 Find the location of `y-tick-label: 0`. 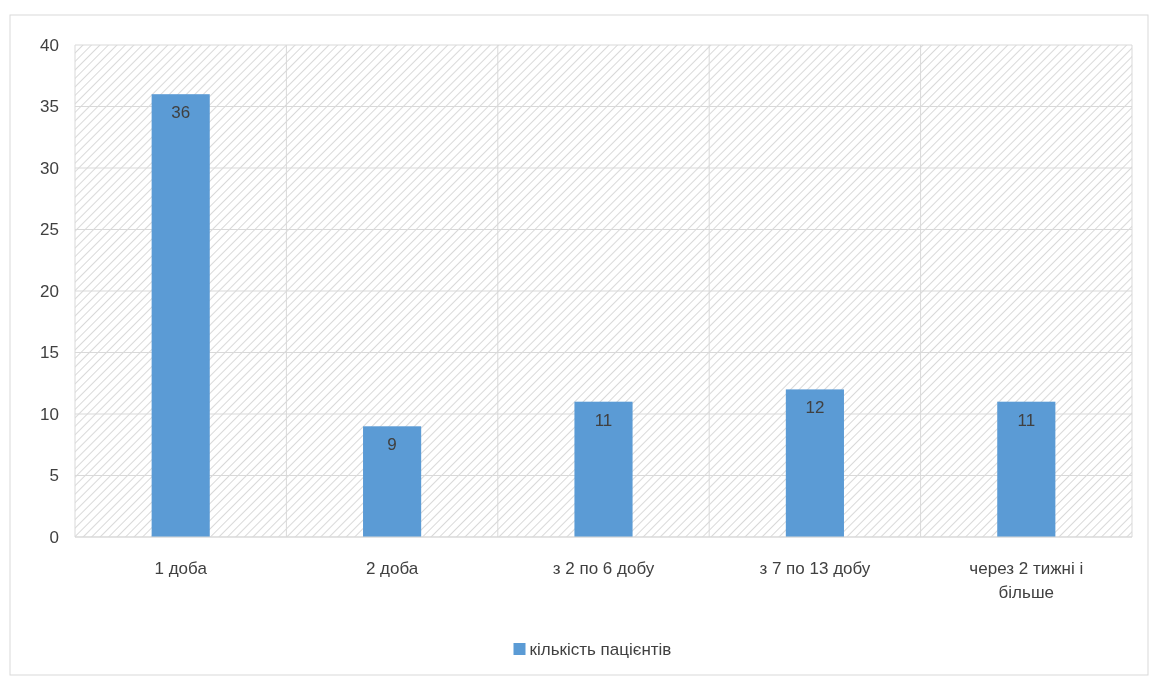

y-tick-label: 0 is located at coordinates (54, 537).